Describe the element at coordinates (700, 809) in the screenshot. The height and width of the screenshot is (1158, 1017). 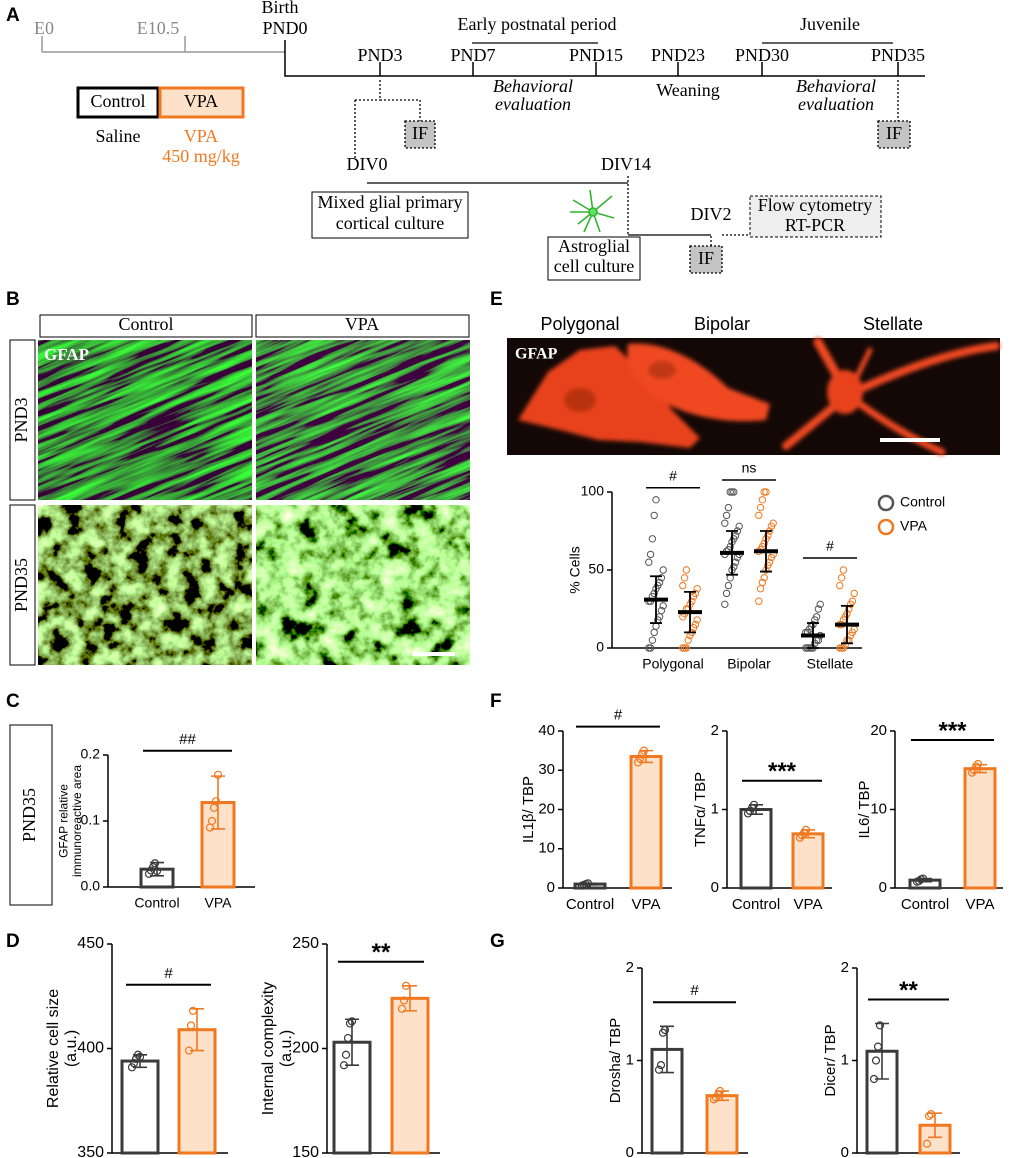
I see `y-axis-label: TNFα/ TBP` at that location.